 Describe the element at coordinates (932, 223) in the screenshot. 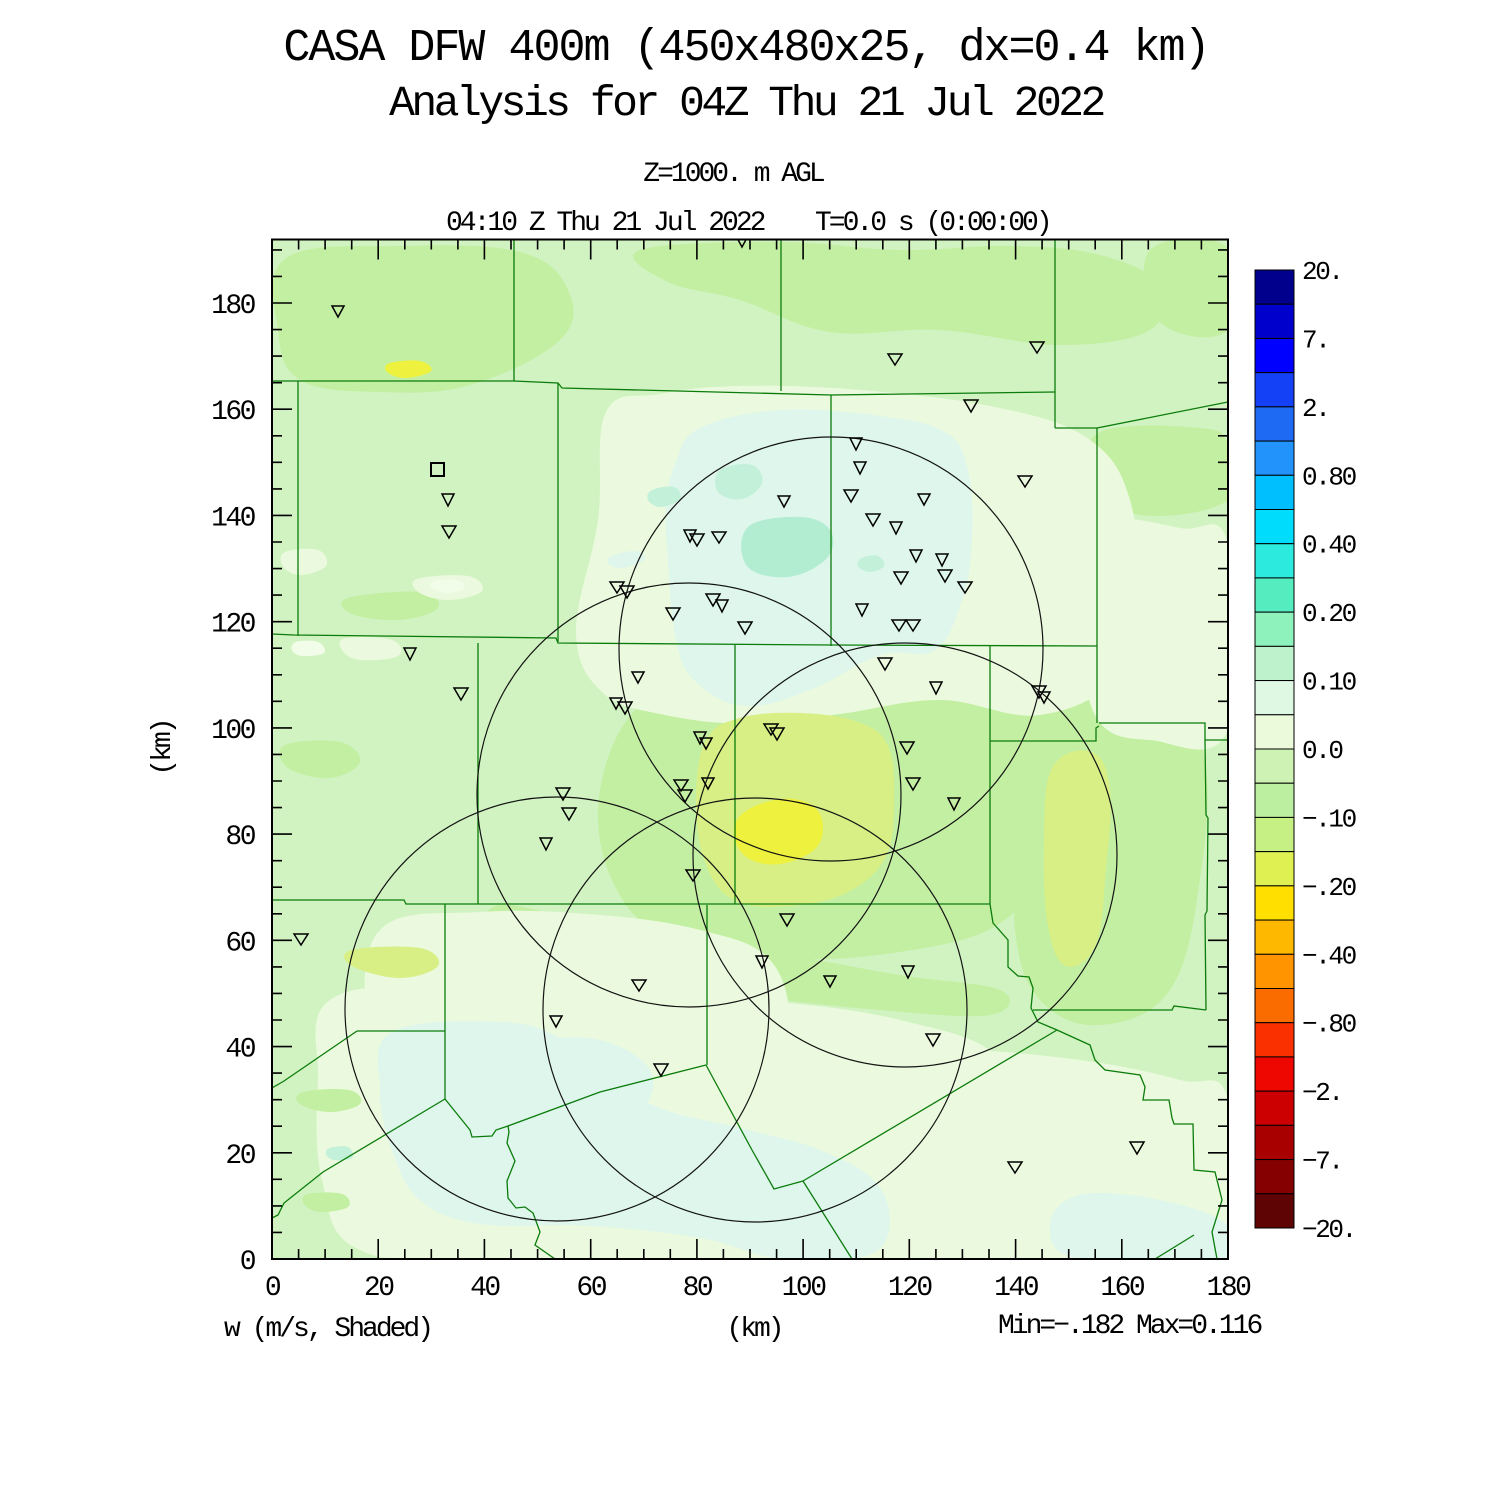

I see `svg-text: T=0.0 s (0:00:00)` at that location.